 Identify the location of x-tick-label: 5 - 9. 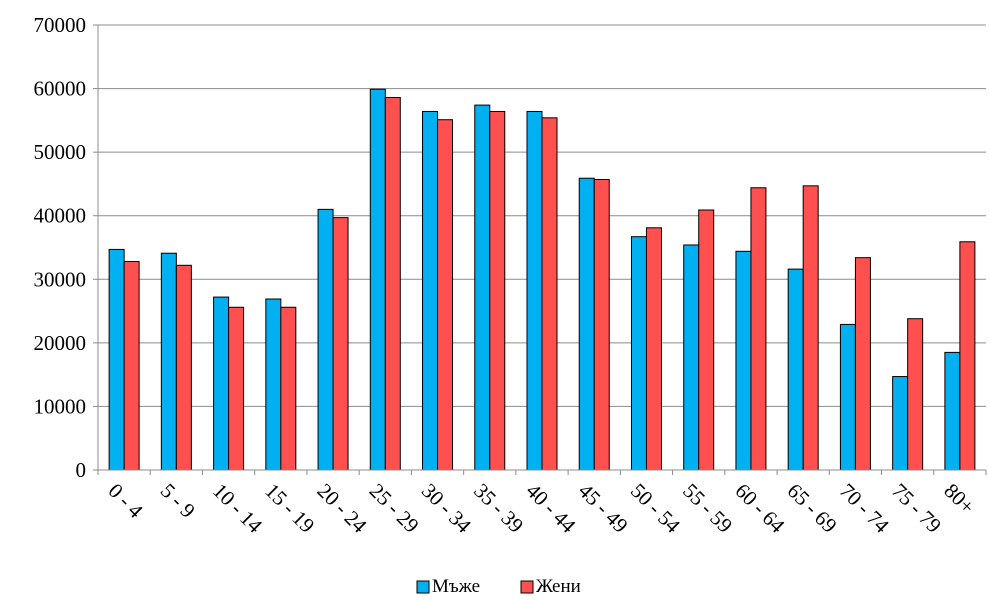
(178, 501).